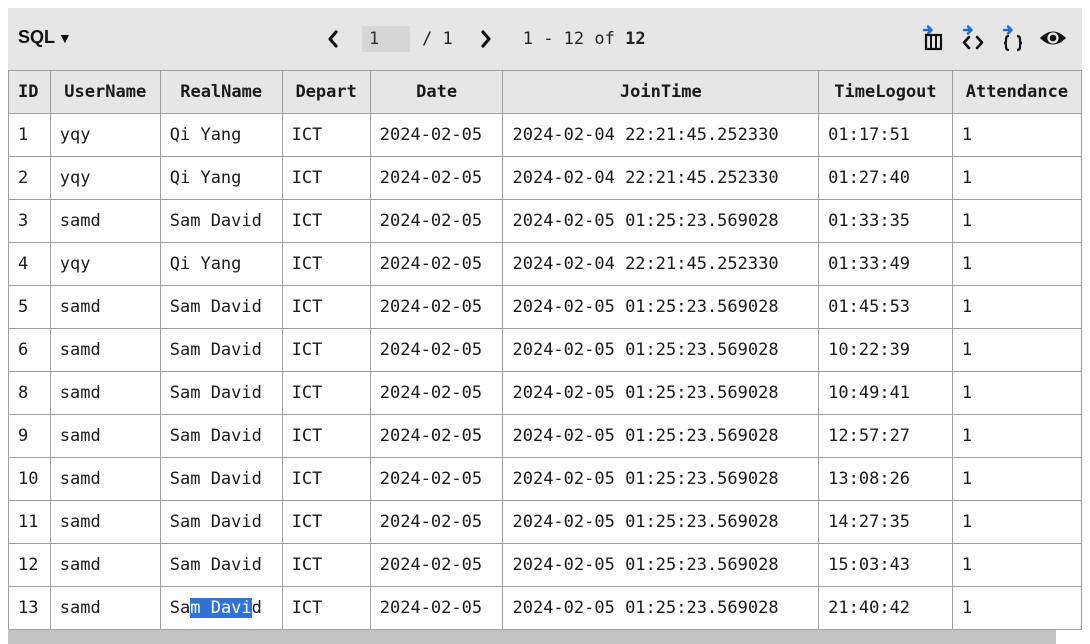  Describe the element at coordinates (29, 92) in the screenshot. I see `col-id-header: ID` at that location.